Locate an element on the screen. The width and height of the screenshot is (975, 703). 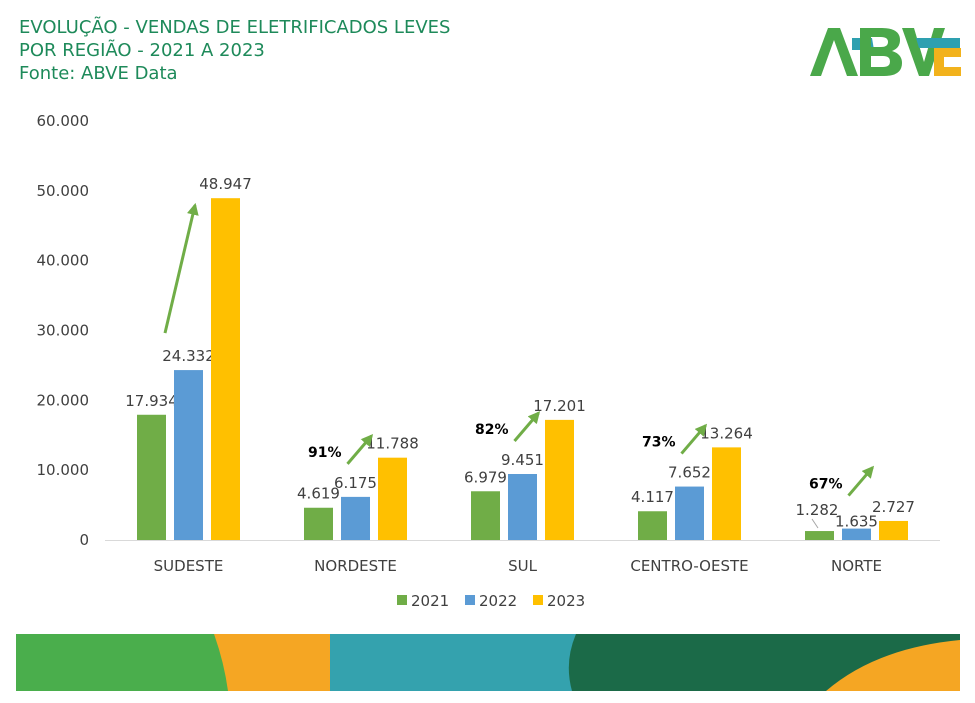
x-tick-label: SUL is located at coordinates (523, 566).